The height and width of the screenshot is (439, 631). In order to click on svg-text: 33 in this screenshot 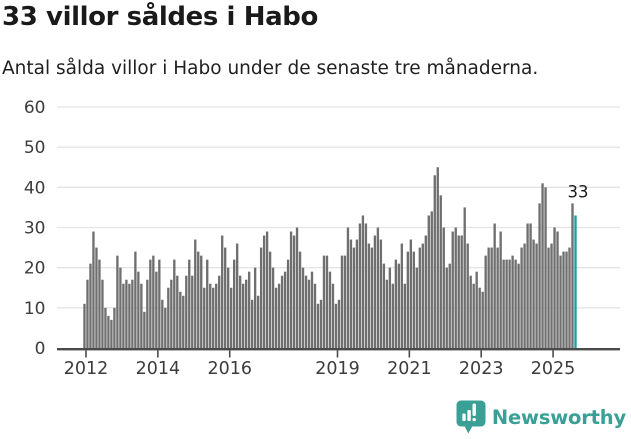, I will do `click(577, 191)`.